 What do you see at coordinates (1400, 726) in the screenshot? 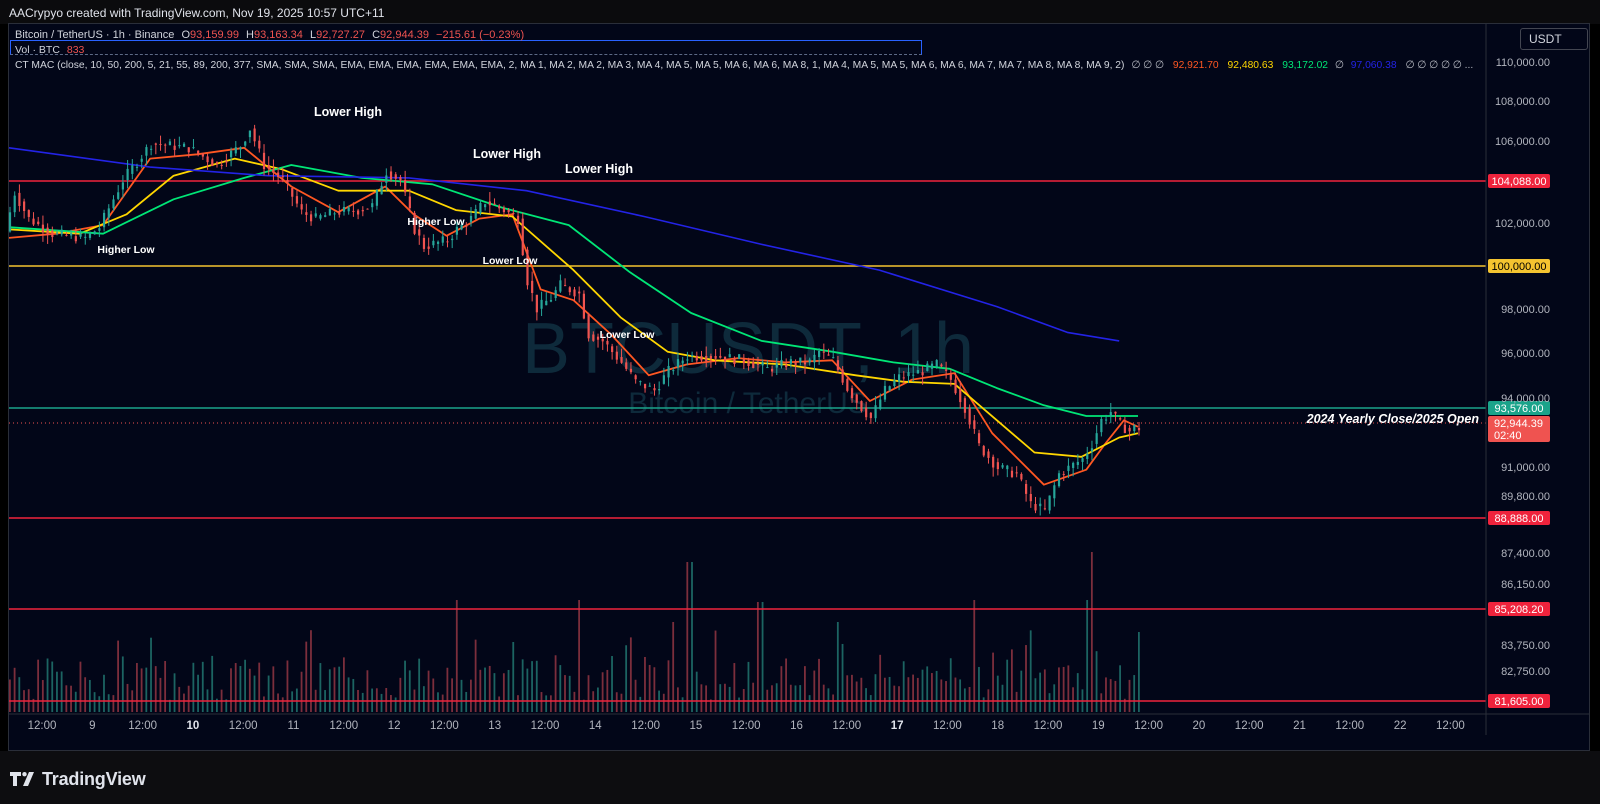
I see `time-tick-label: 22` at bounding box center [1400, 726].